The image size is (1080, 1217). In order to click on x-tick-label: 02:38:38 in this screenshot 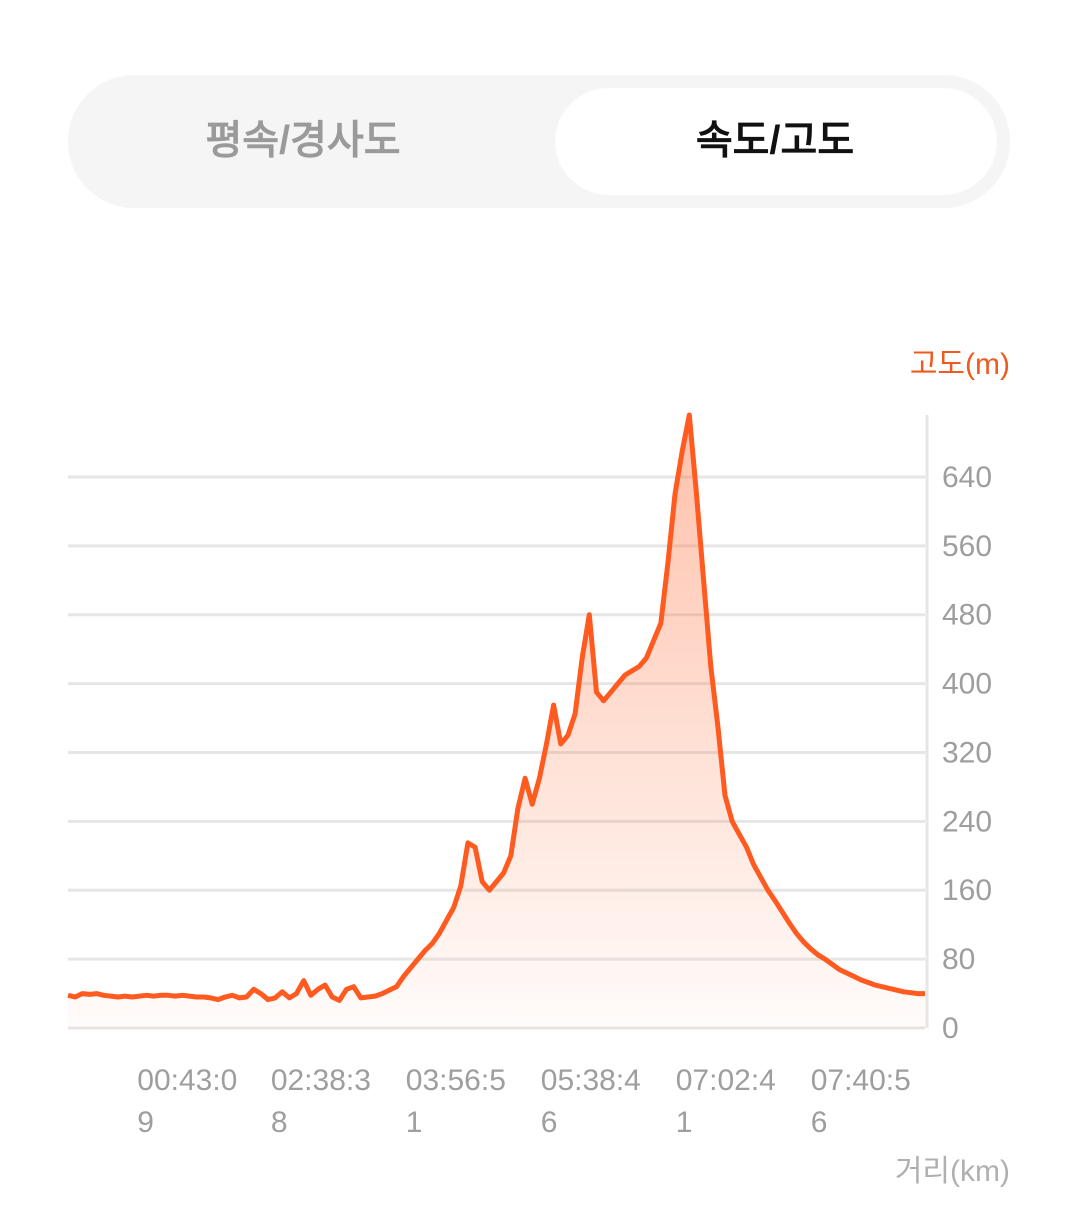, I will do `click(320, 1101)`.